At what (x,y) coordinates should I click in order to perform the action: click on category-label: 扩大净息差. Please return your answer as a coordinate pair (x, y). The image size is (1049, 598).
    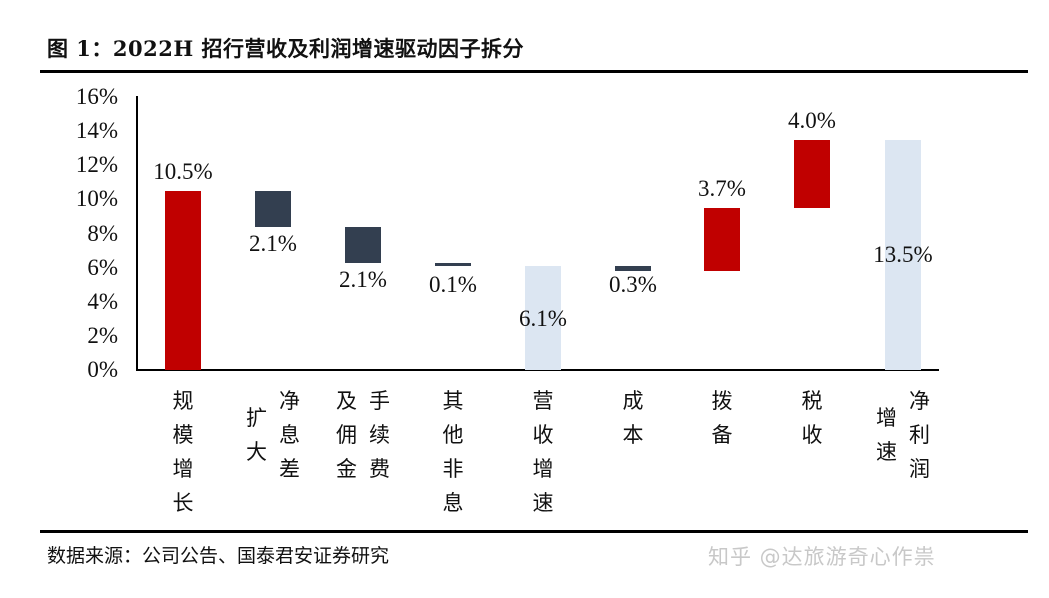
    Looking at the image, I should click on (273, 435).